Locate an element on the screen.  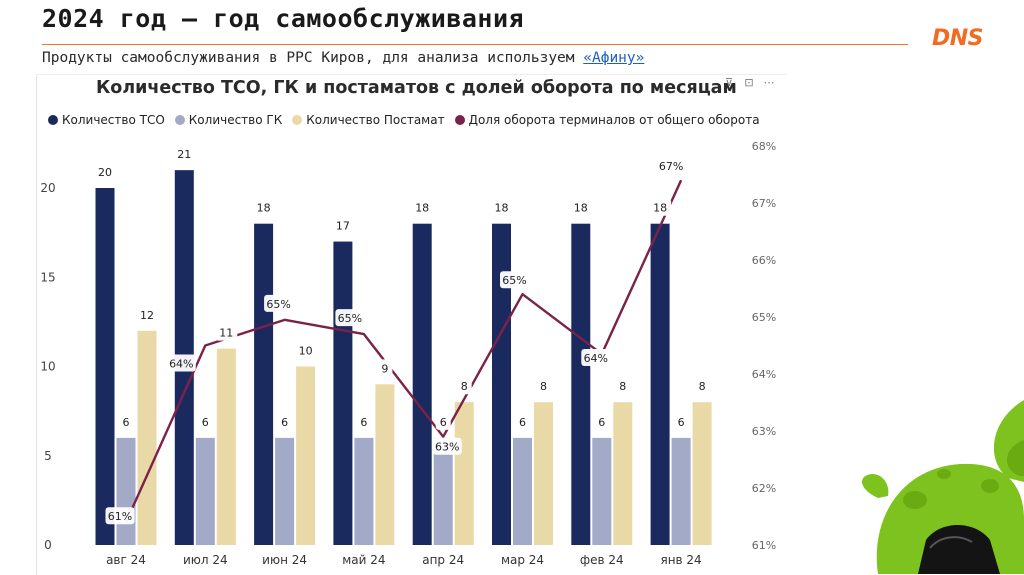
y-right-tick-4: 65% is located at coordinates (764, 317).